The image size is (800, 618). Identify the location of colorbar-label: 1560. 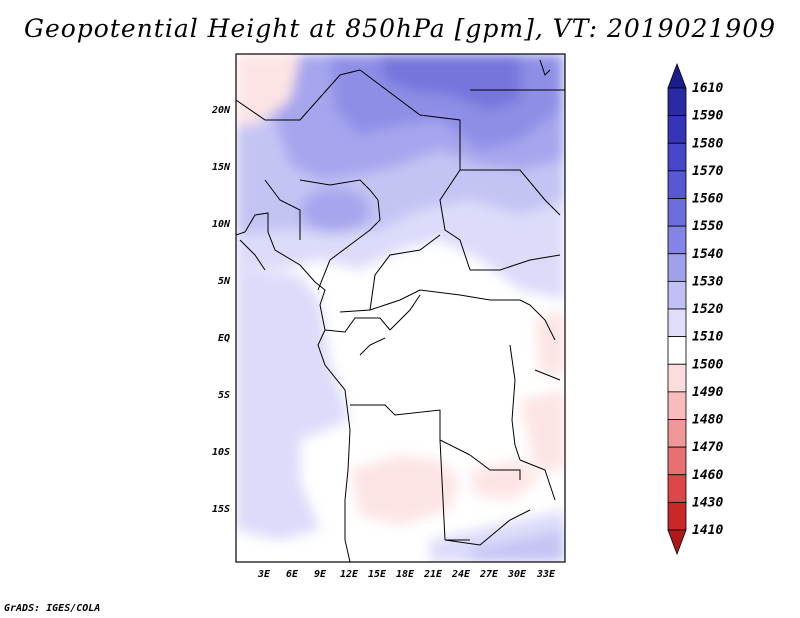
(707, 199).